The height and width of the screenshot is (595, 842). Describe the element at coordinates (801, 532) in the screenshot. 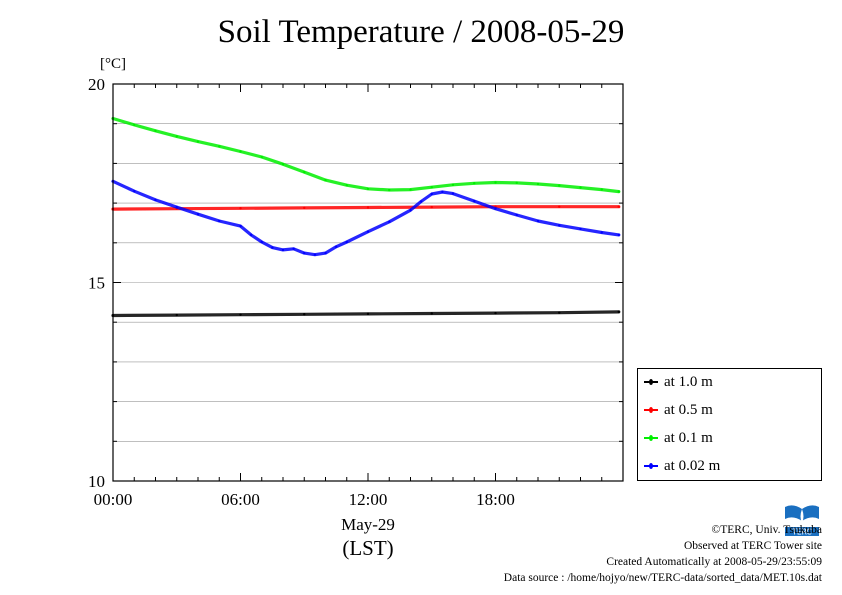

I see `terc-logo-text: TERC` at that location.